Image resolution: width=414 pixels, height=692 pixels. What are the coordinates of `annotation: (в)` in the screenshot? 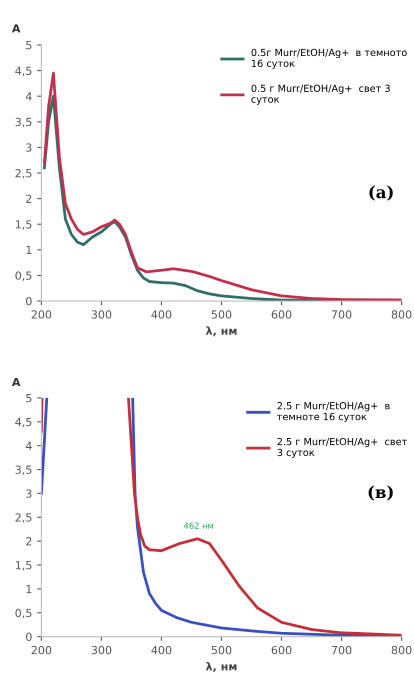 It's located at (380, 493).